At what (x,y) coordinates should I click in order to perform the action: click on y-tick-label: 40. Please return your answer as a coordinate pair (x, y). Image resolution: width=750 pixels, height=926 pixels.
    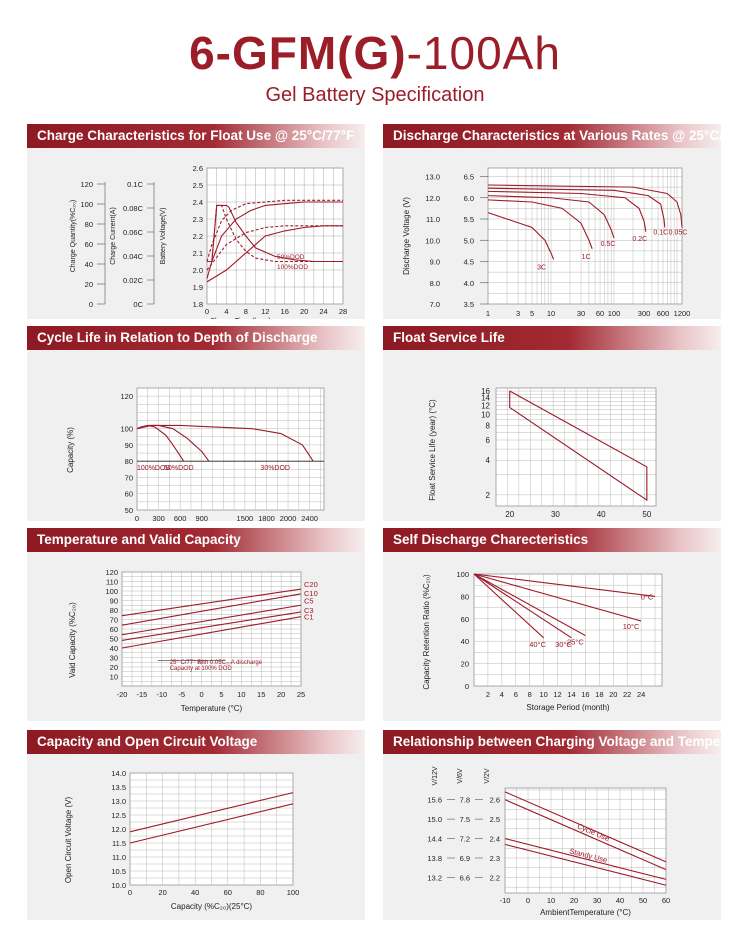
    Looking at the image, I should click on (465, 641).